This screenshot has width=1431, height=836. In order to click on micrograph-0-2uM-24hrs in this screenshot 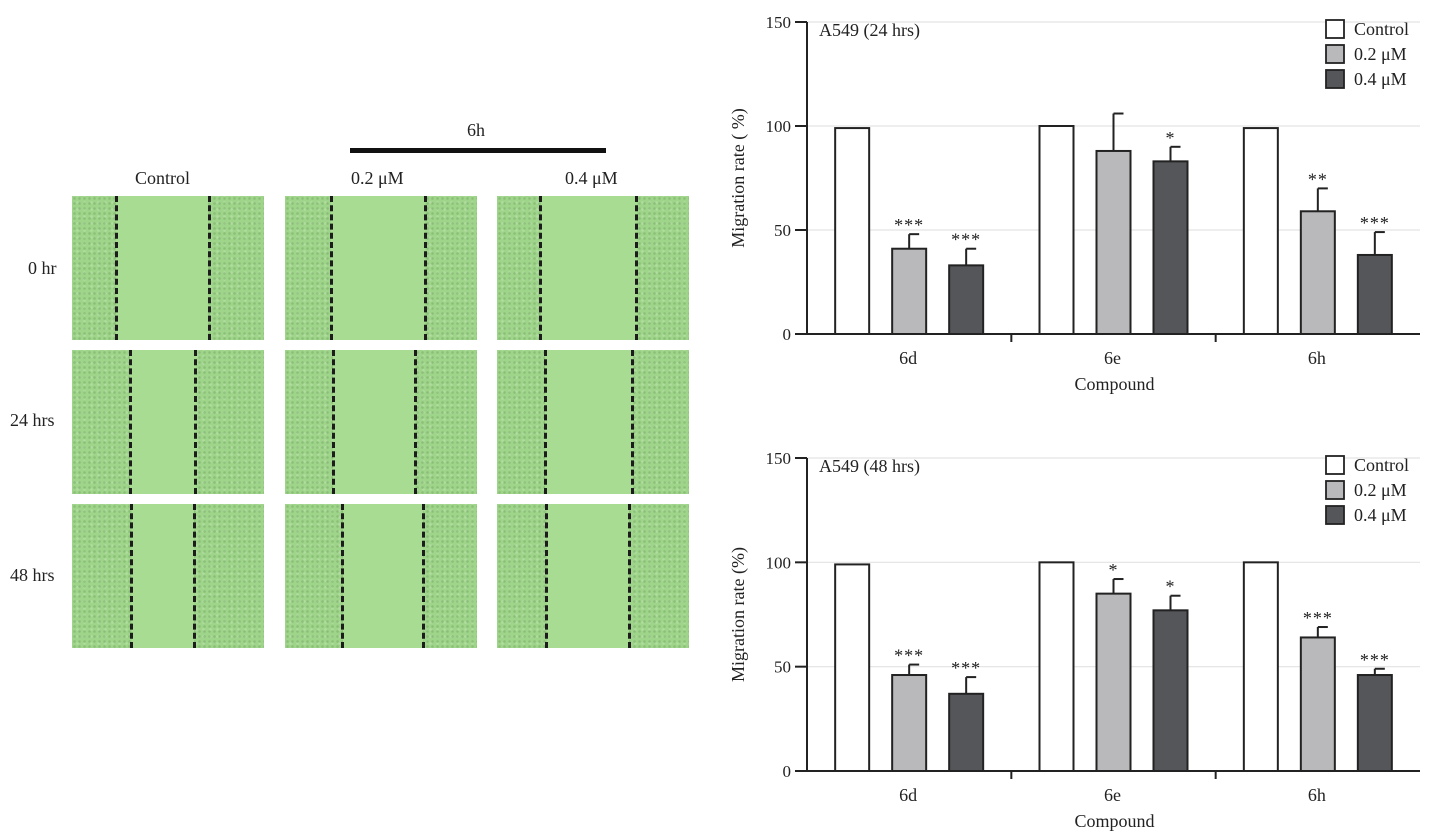, I will do `click(381, 422)`.